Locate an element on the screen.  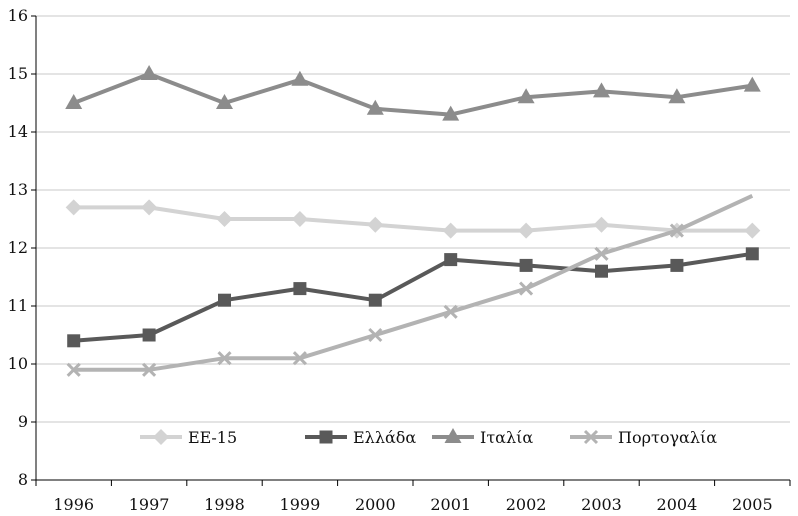
legend-item: Πορτογαλία is located at coordinates (643, 437).